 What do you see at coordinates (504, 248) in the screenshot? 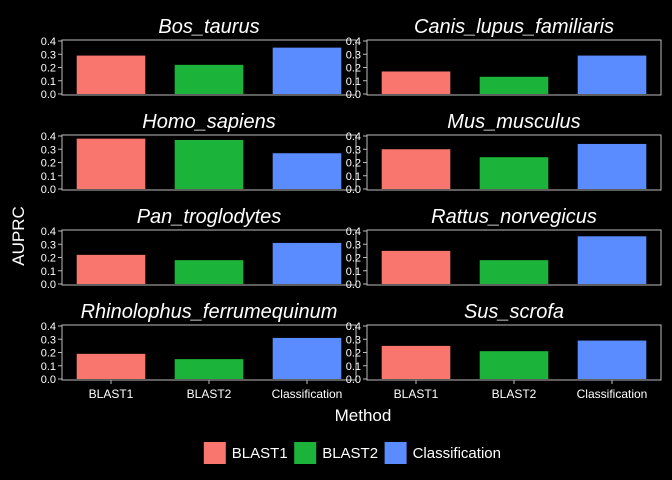
I see `facet-rattus-norvegicus: Rattus_norvegicus 0.00.10.2 0.30.4` at bounding box center [504, 248].